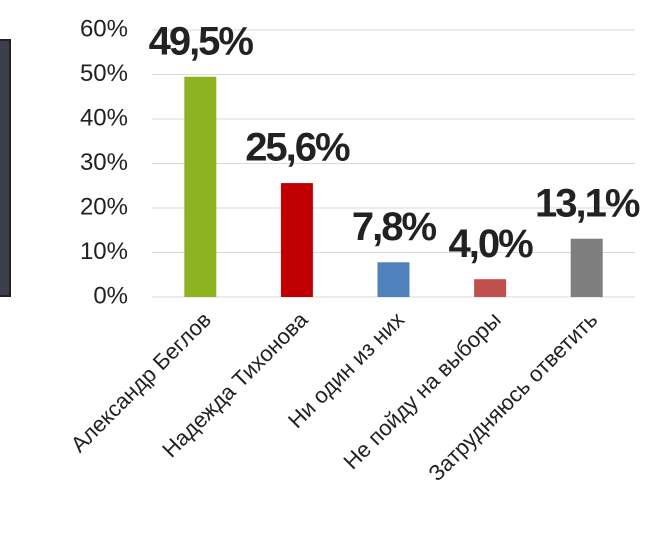 The width and height of the screenshot is (663, 541). What do you see at coordinates (104, 162) in the screenshot?
I see `y-tick-label: 30%` at bounding box center [104, 162].